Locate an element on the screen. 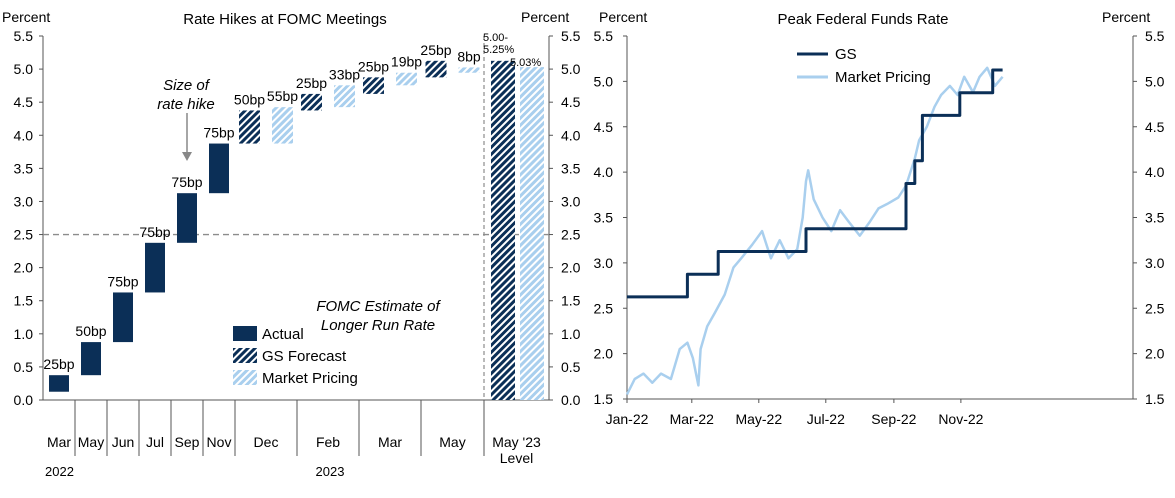 Image resolution: width=1175 pixels, height=498 pixels. bar-label: 75bp is located at coordinates (154, 232).